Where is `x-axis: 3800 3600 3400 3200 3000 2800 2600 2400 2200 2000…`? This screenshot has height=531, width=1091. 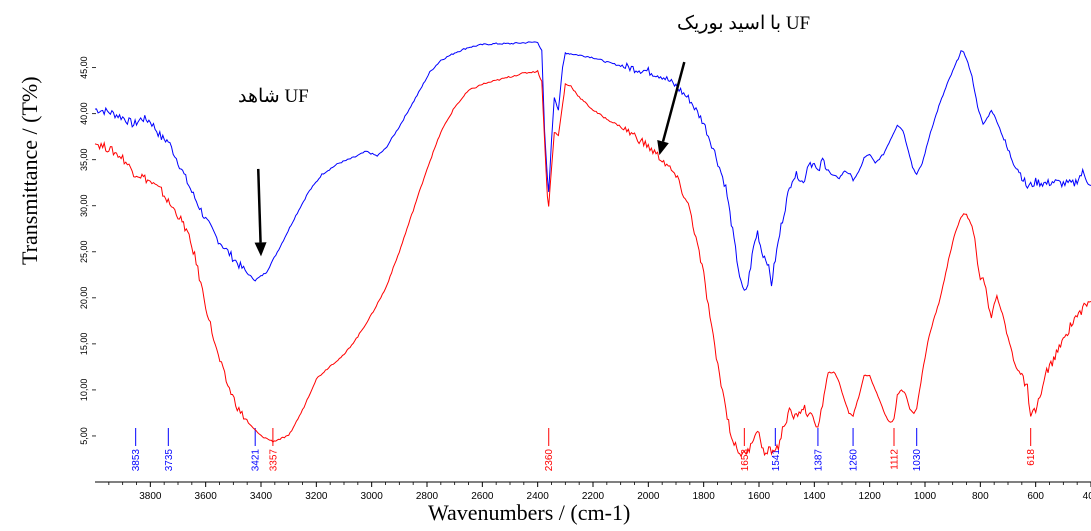 x-axis: 3800 3600 3400 3200 3000 2800 2600 2400 2200 2000… is located at coordinates (593, 491).